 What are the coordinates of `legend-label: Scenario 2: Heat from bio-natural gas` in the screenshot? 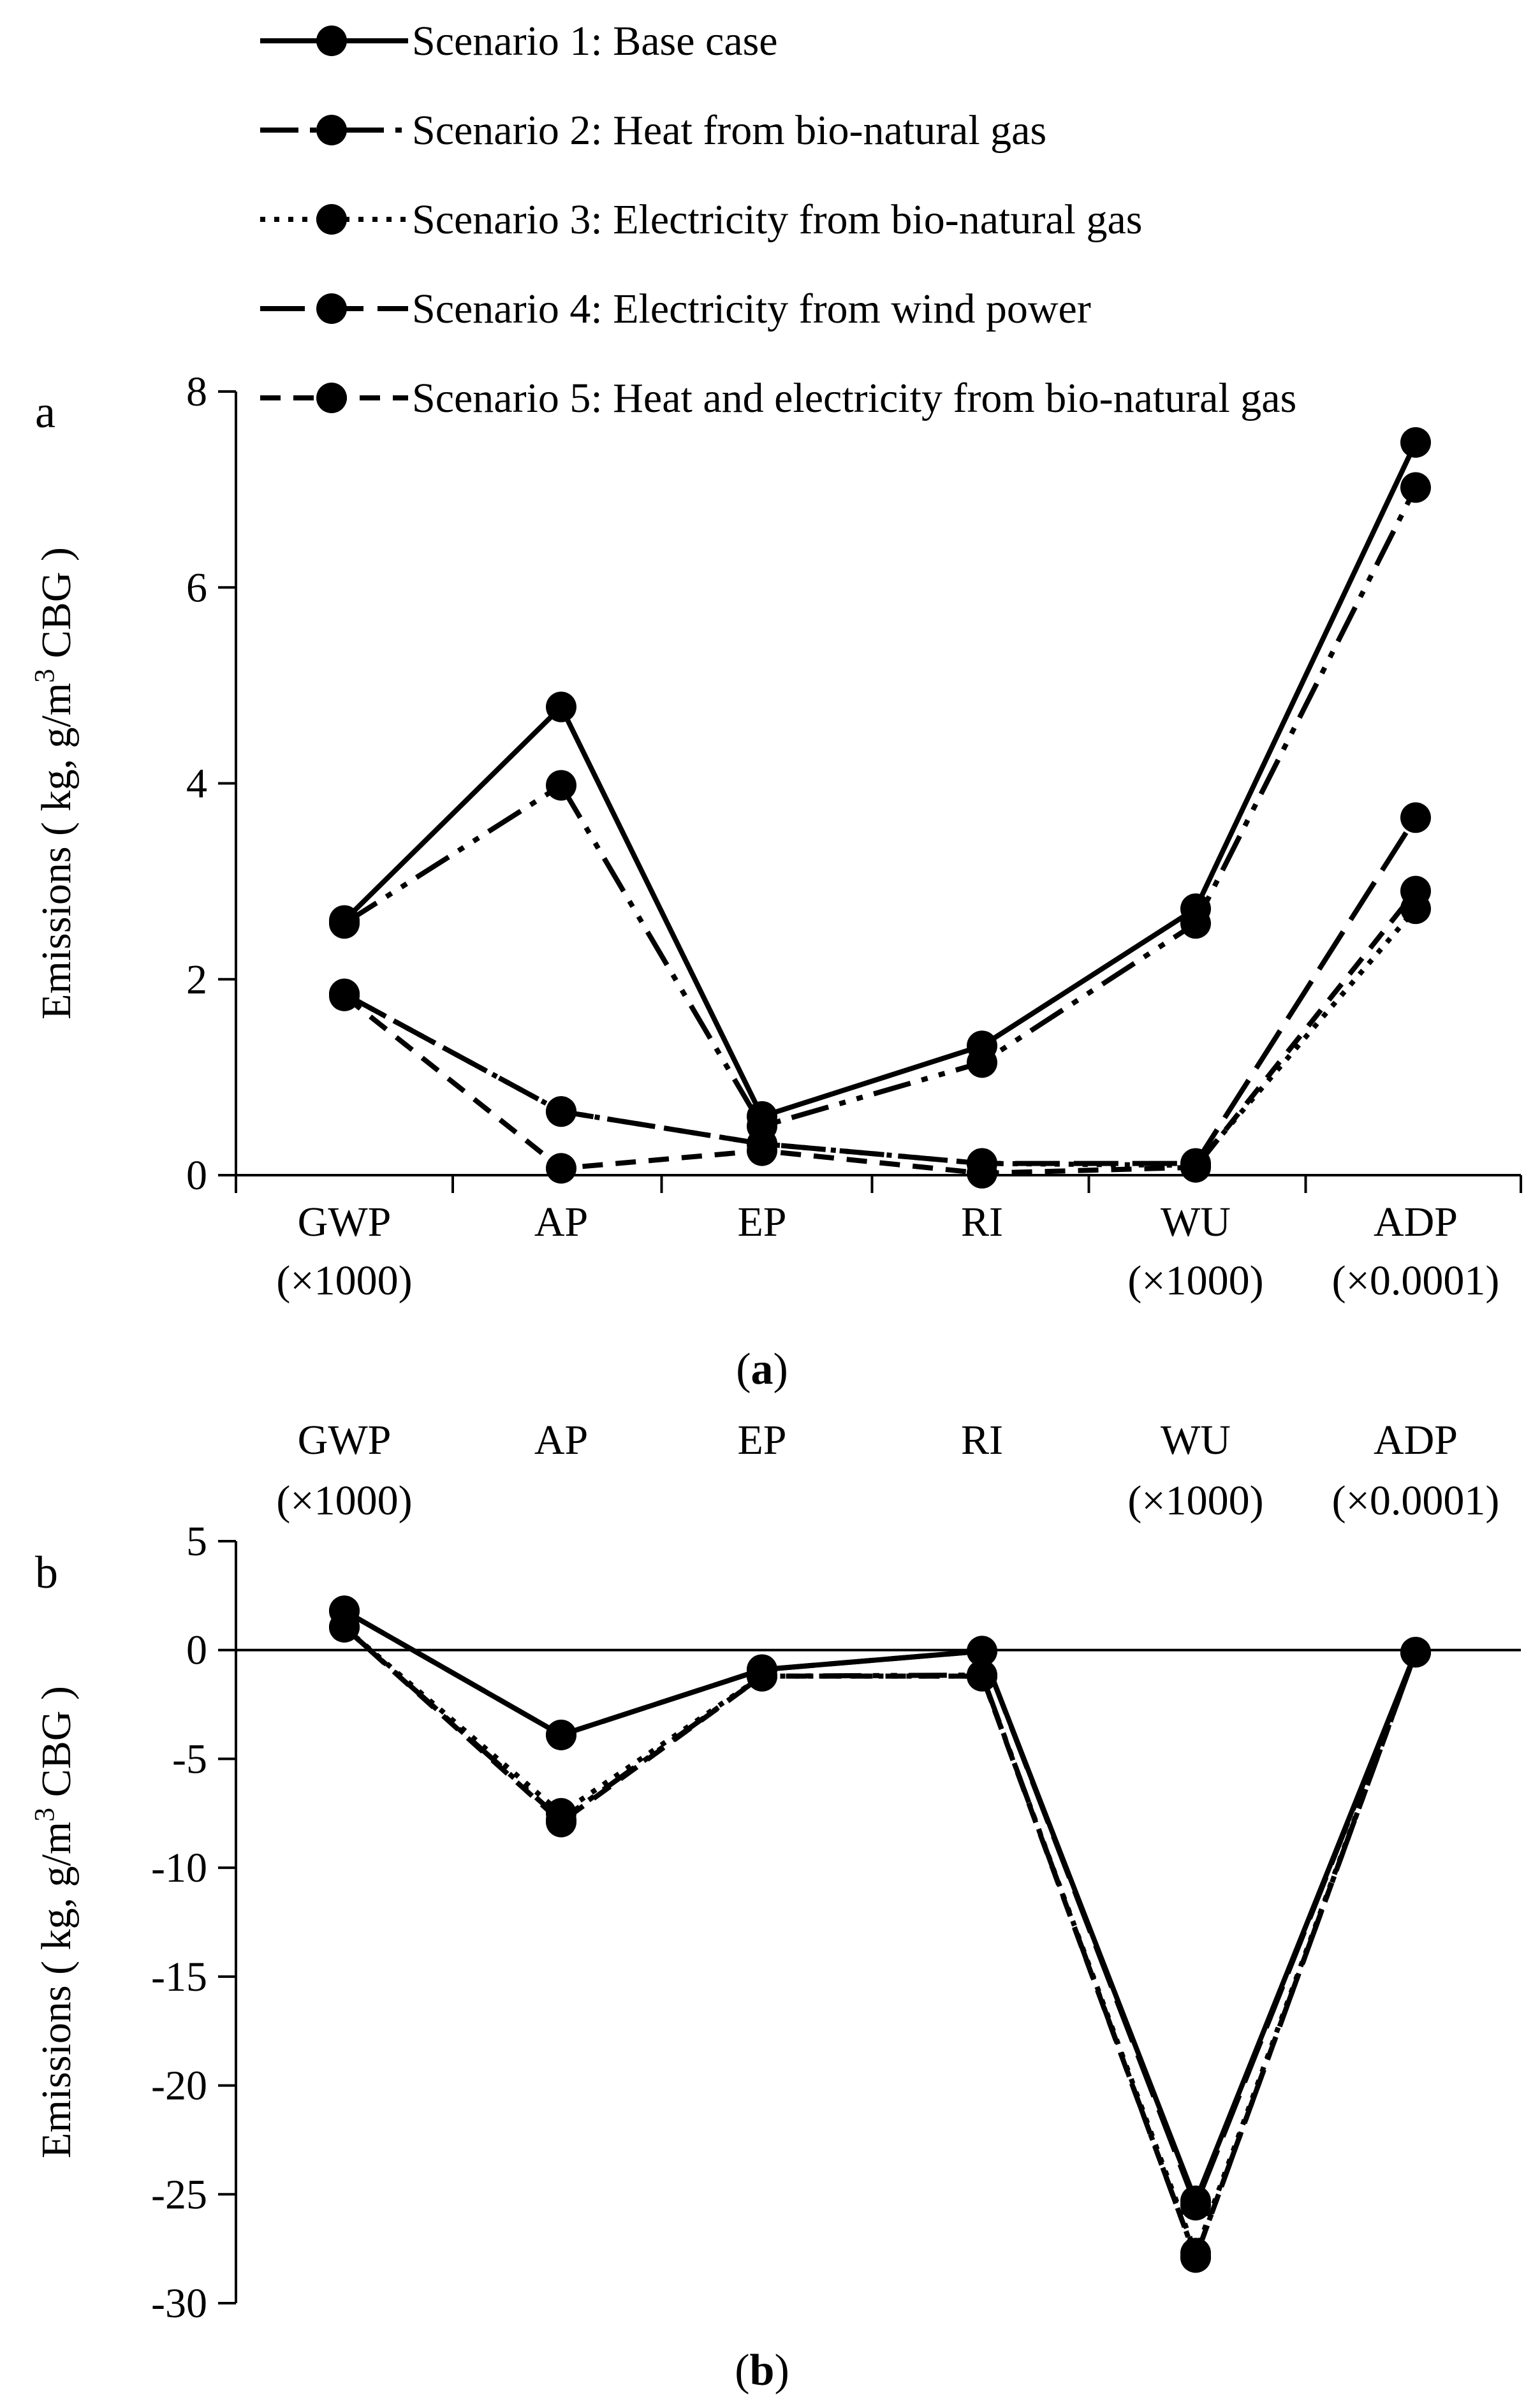 It's located at (729, 130).